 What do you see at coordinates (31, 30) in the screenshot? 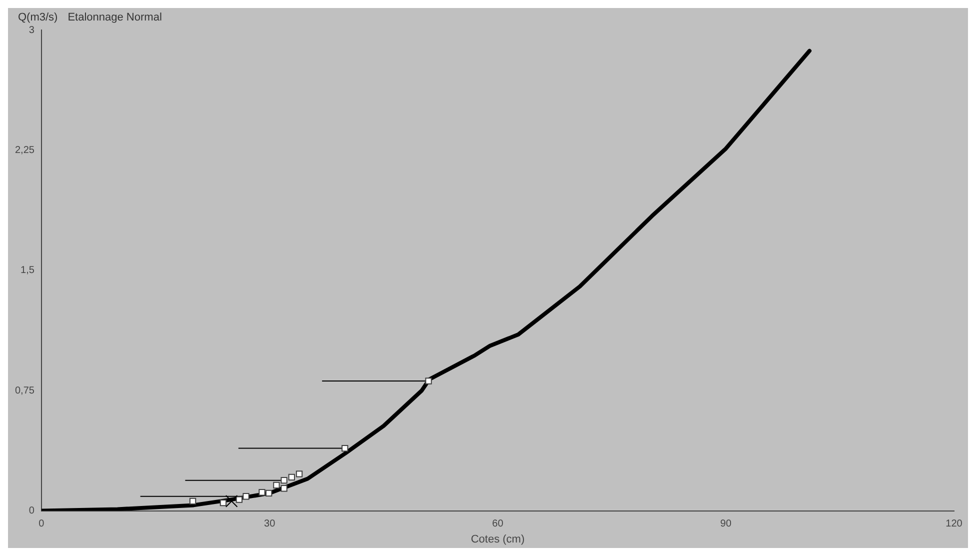
I see `y-tick-label: 3` at bounding box center [31, 30].